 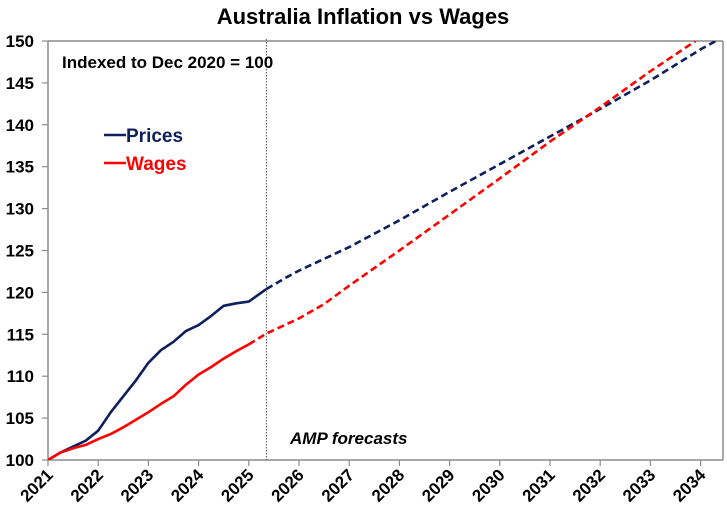 I want to click on legend: Prices Wages, so click(x=145, y=150).